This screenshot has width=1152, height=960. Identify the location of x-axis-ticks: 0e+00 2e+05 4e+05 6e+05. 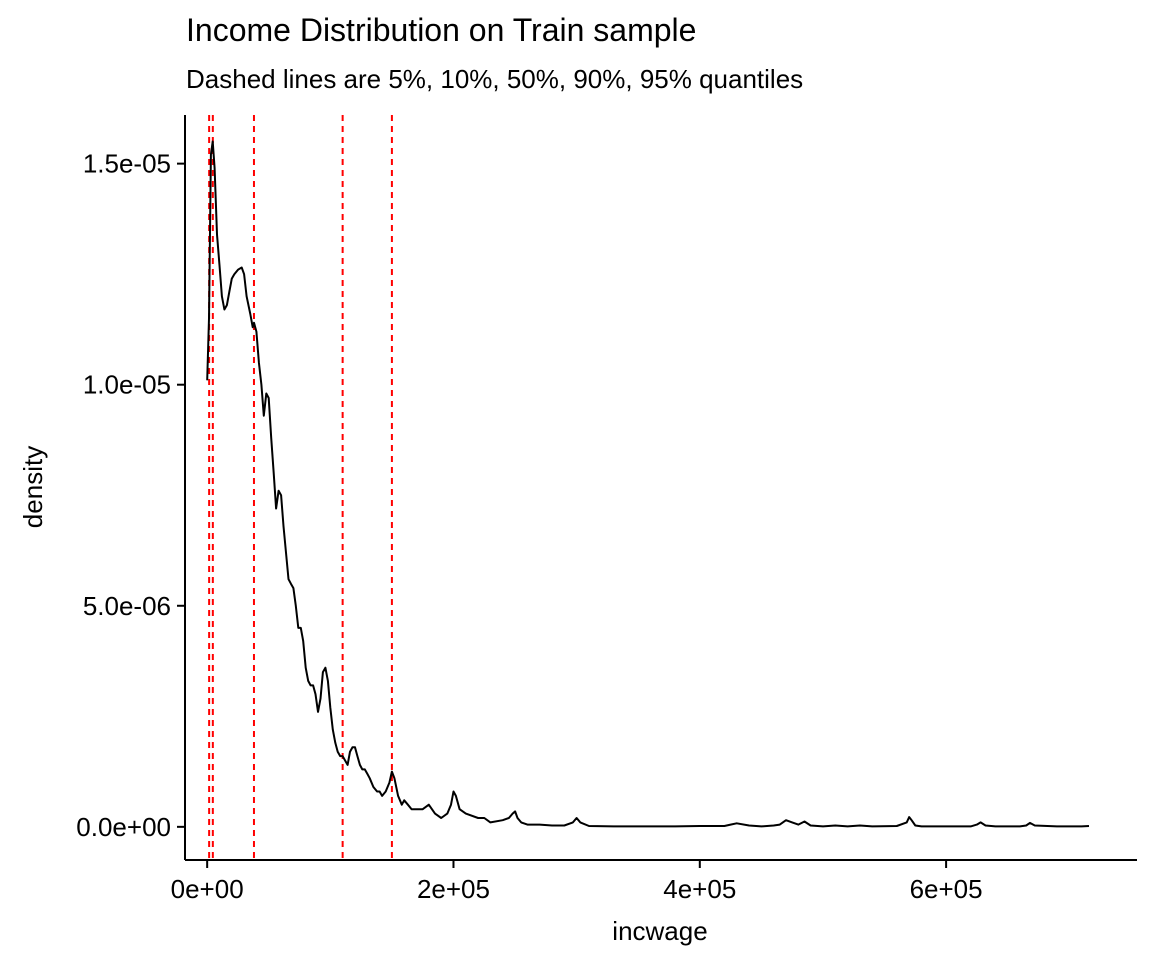
(577, 882).